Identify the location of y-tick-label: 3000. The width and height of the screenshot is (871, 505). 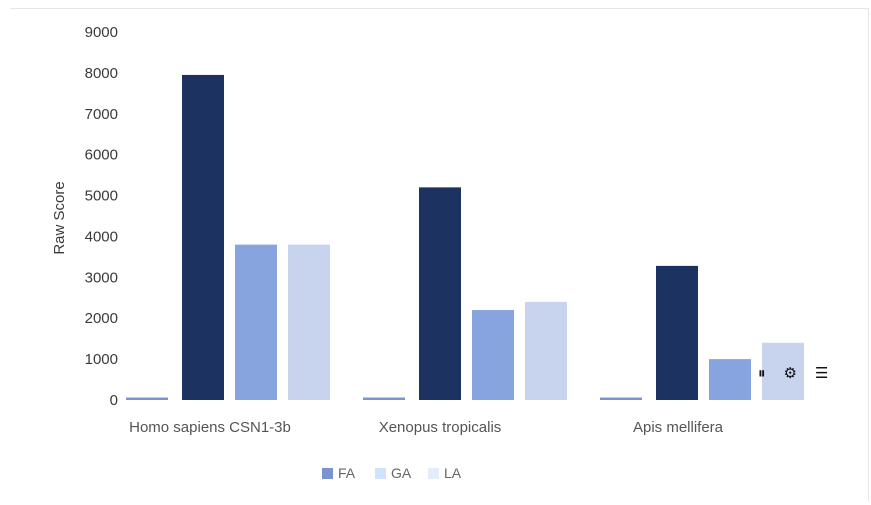
(101, 277).